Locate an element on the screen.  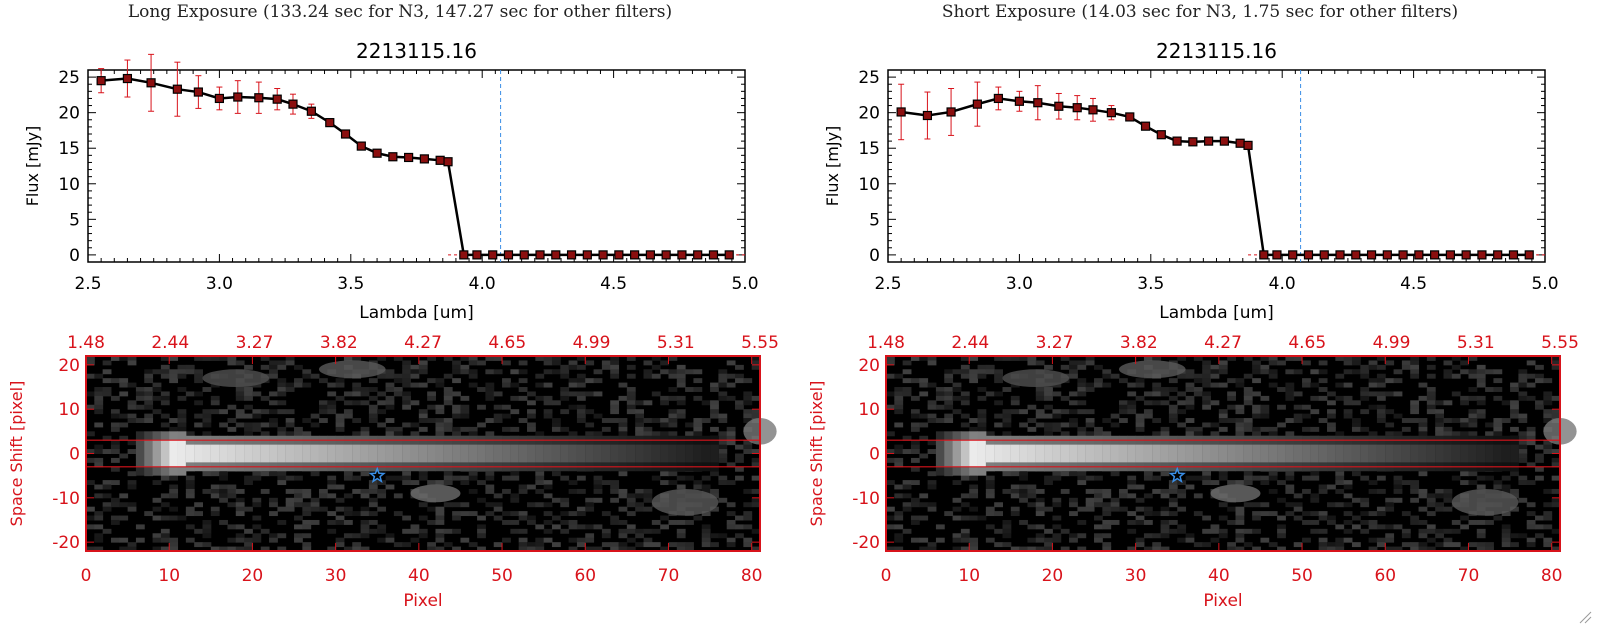
image-y-tick-label: -20 is located at coordinates (66, 543).